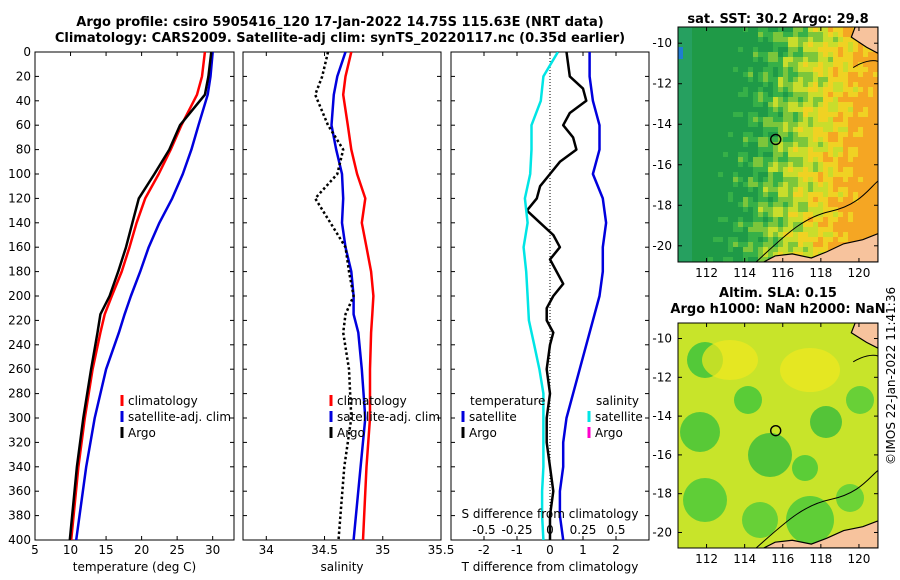 The image size is (900, 580). I want to click on sla-anomaly-blob, so click(860, 400).